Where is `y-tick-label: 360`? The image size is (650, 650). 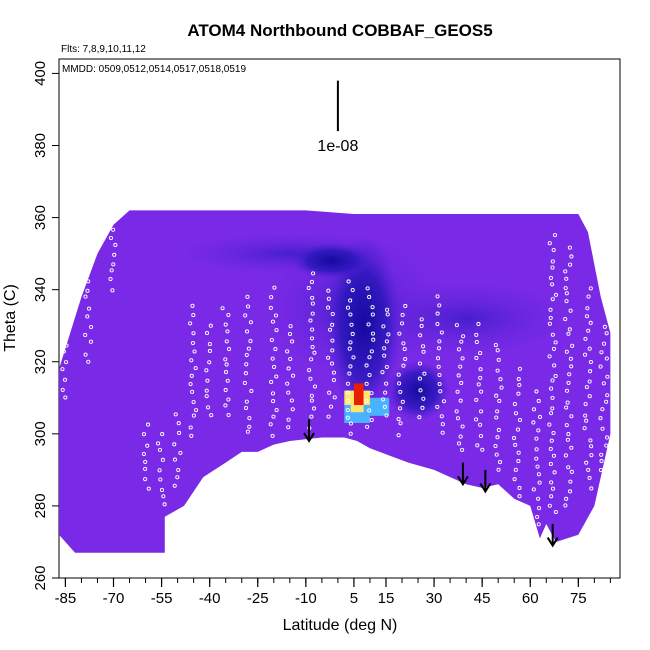 y-tick-label: 360 is located at coordinates (40, 217).